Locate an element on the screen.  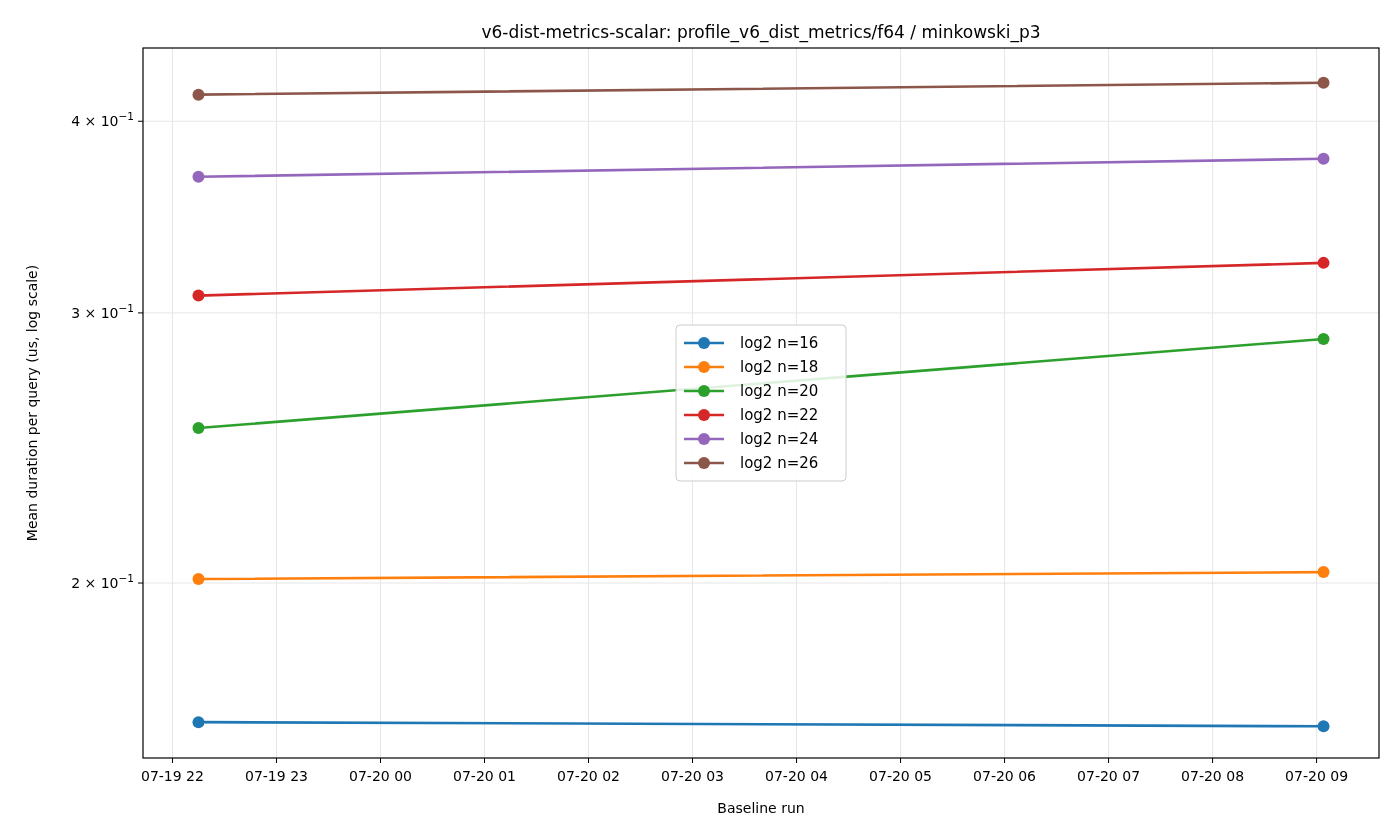
x-tick-label: 07-20 04 is located at coordinates (797, 776).